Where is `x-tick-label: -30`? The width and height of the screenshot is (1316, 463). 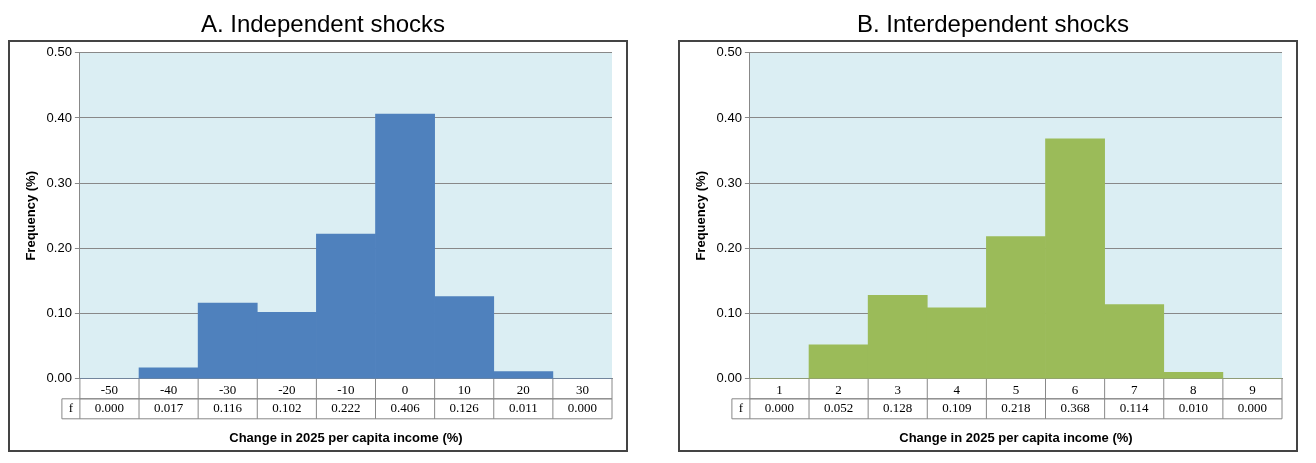
x-tick-label: -30 is located at coordinates (228, 390).